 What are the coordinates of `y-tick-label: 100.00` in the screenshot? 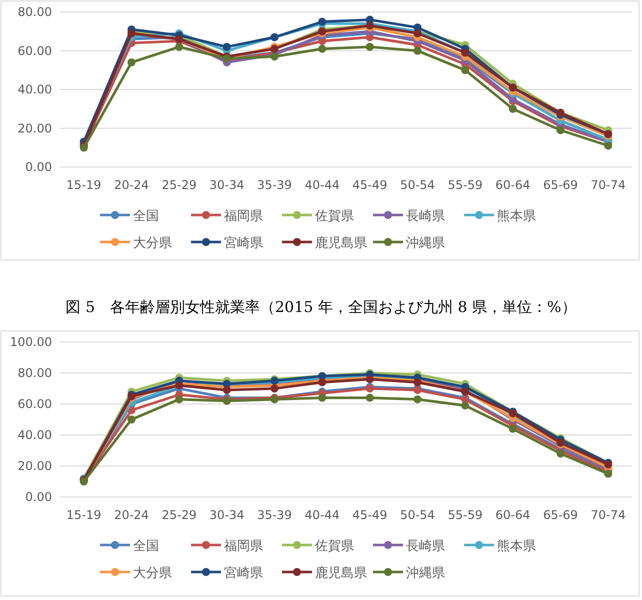 It's located at (31, 342).